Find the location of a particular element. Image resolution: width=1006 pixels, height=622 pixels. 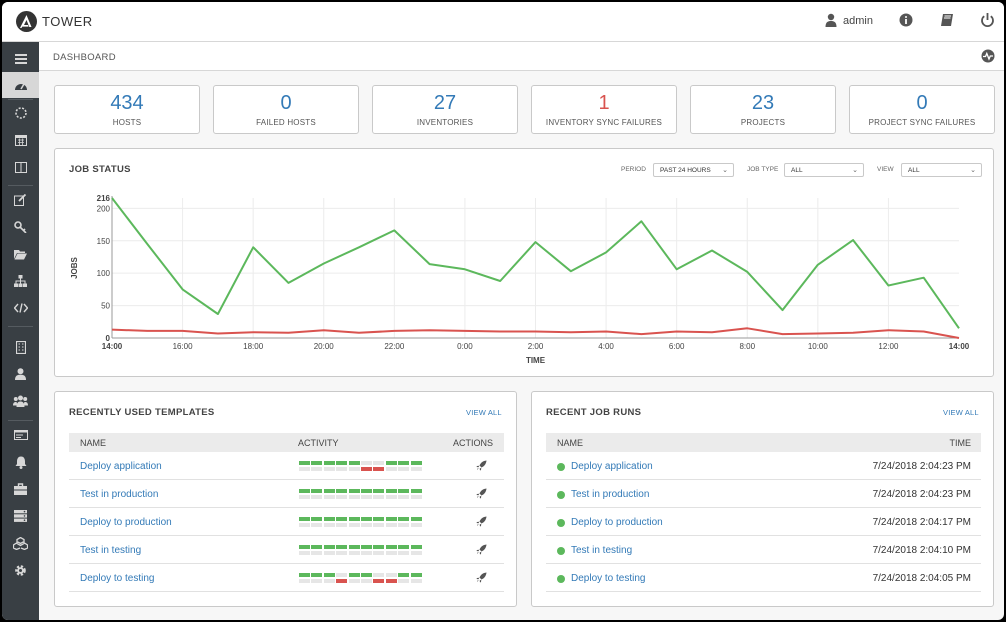

job-name-link: Deploy application is located at coordinates (612, 466).